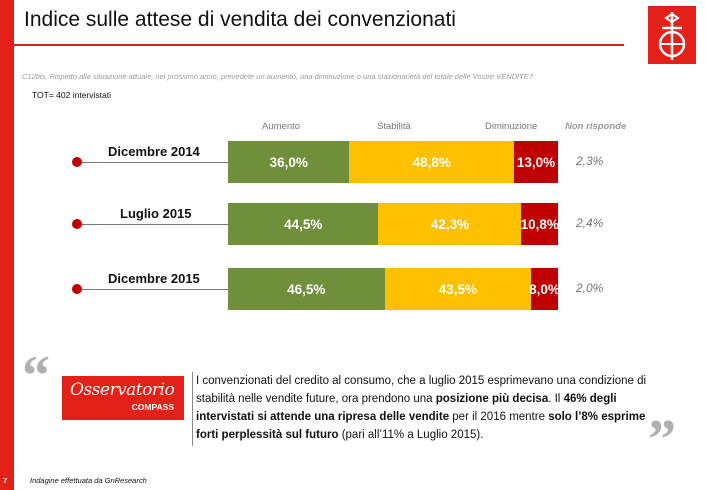 The image size is (706, 490). I want to click on data-label: 48,8%, so click(431, 162).